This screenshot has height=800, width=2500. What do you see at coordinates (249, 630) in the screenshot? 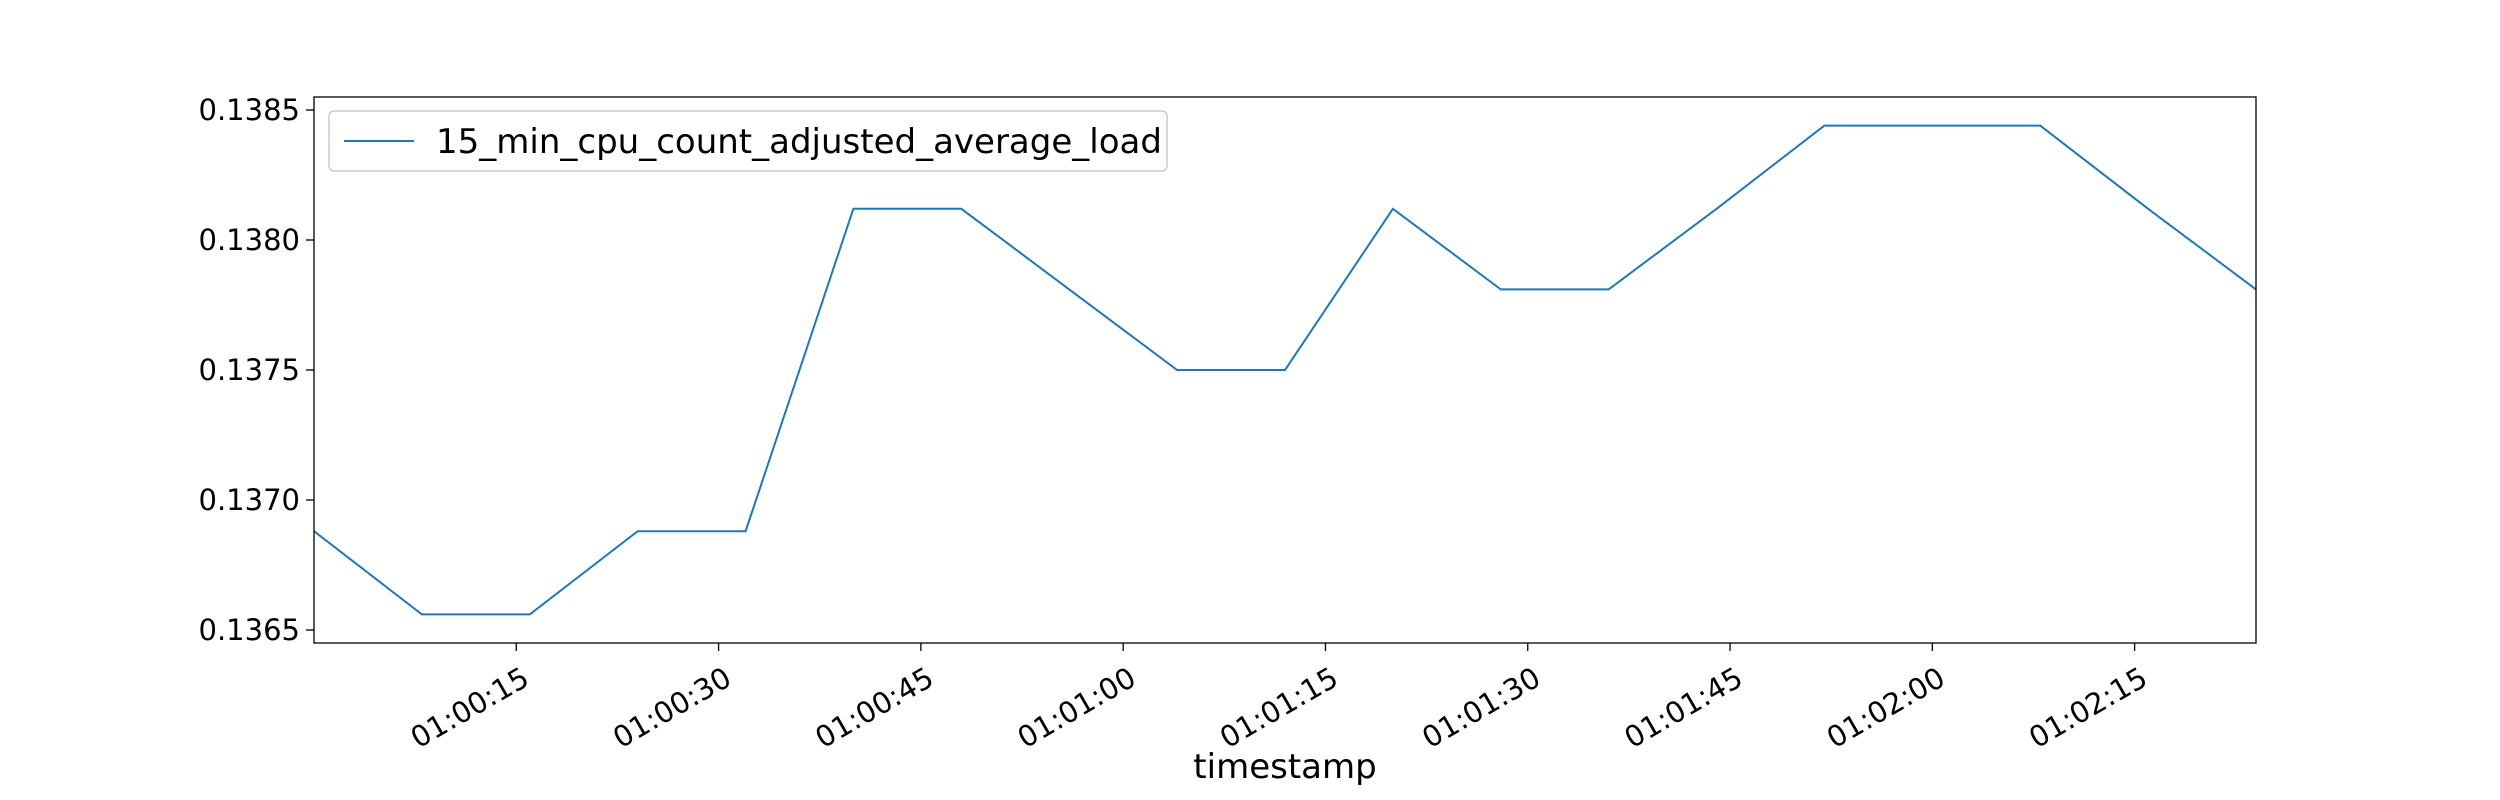
I see `y-tick-label: 0.1365` at bounding box center [249, 630].